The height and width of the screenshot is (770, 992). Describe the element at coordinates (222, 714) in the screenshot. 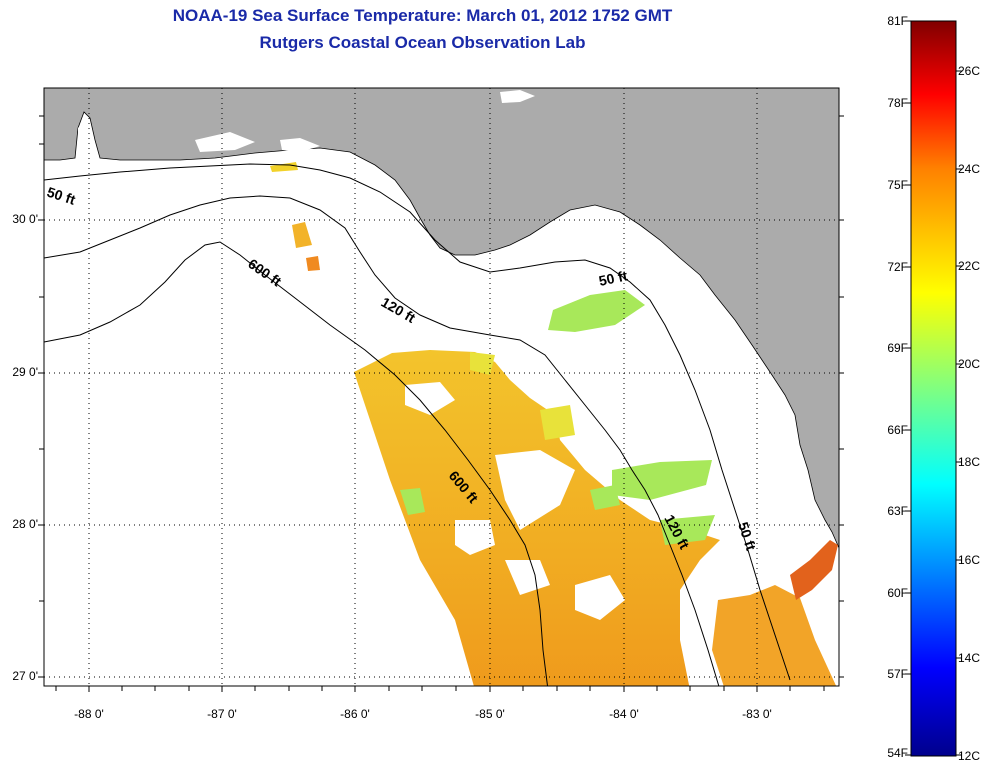

I see `lon-label-87: -87 0'` at that location.